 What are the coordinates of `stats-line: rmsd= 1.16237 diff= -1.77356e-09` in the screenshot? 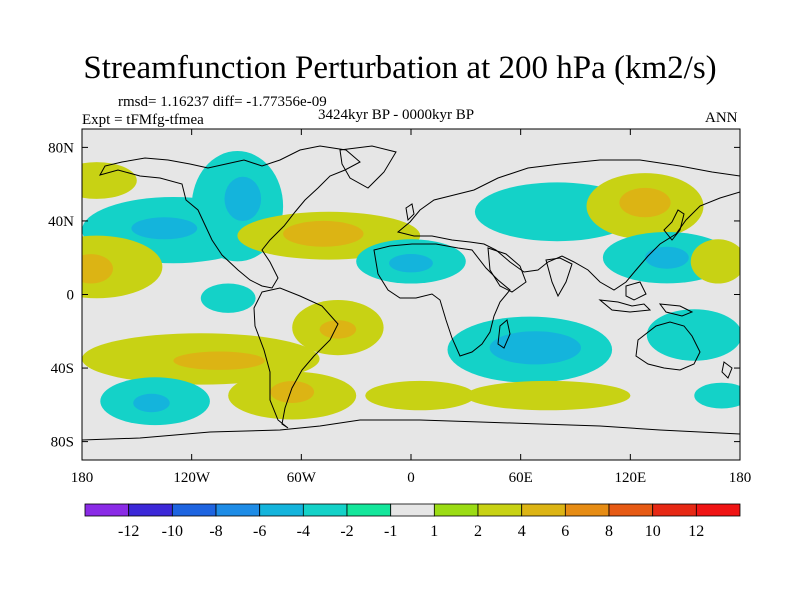 It's located at (222, 102).